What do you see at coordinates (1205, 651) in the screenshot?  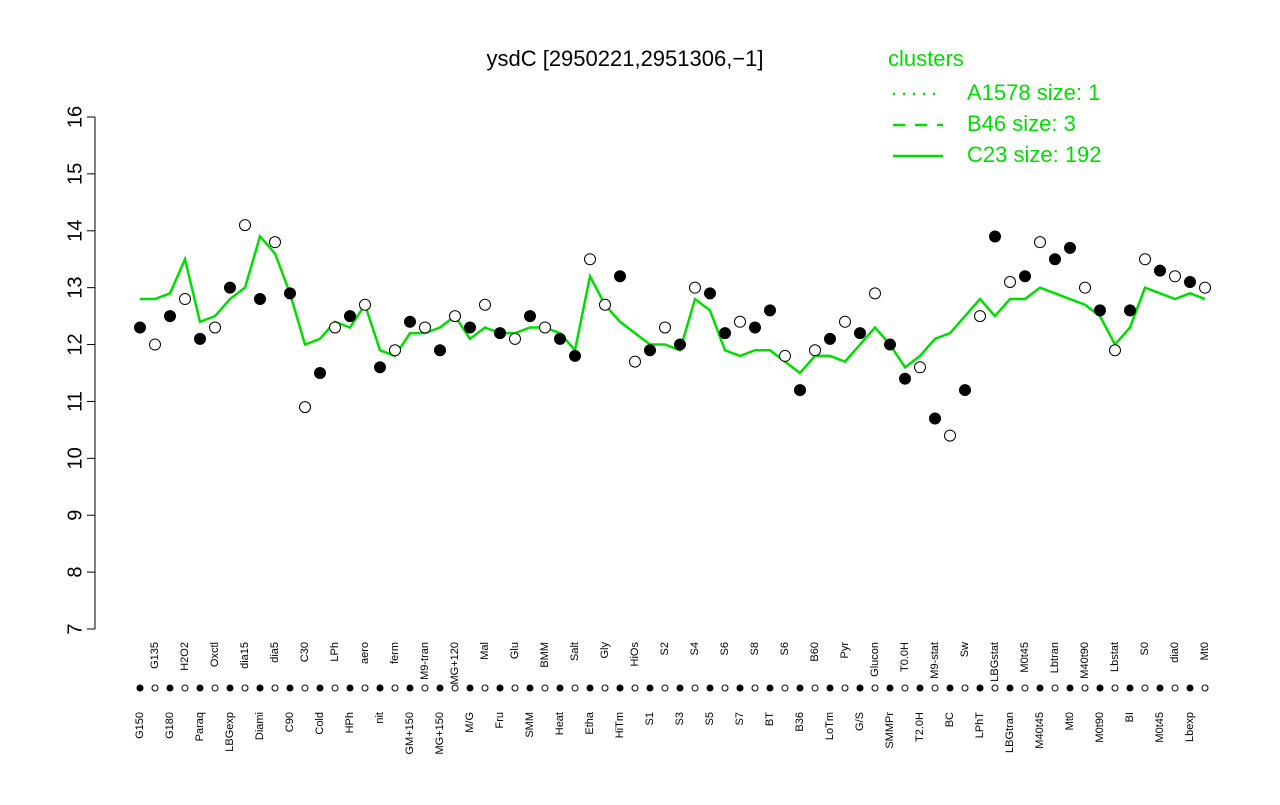 I see `x-tick-label: Mt0` at bounding box center [1205, 651].